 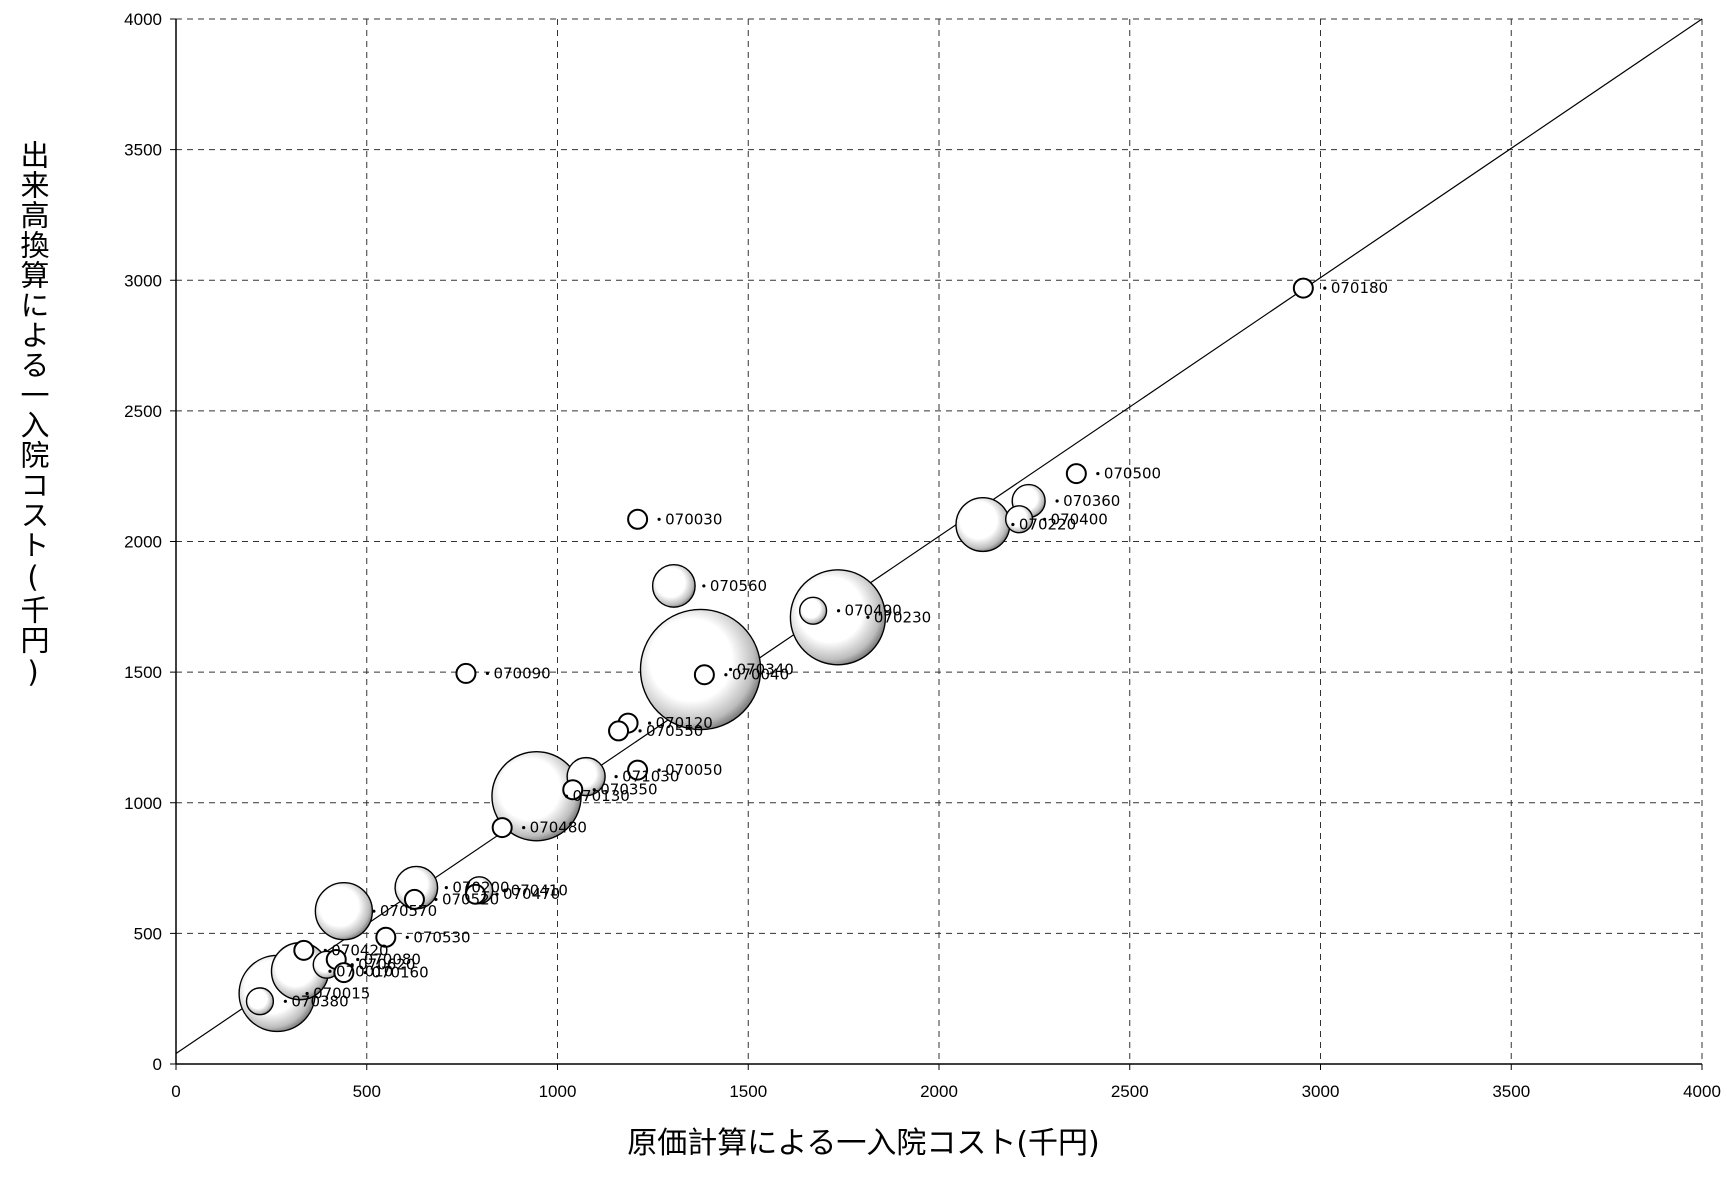 I want to click on y-tick-label: 1500, so click(x=143, y=672).